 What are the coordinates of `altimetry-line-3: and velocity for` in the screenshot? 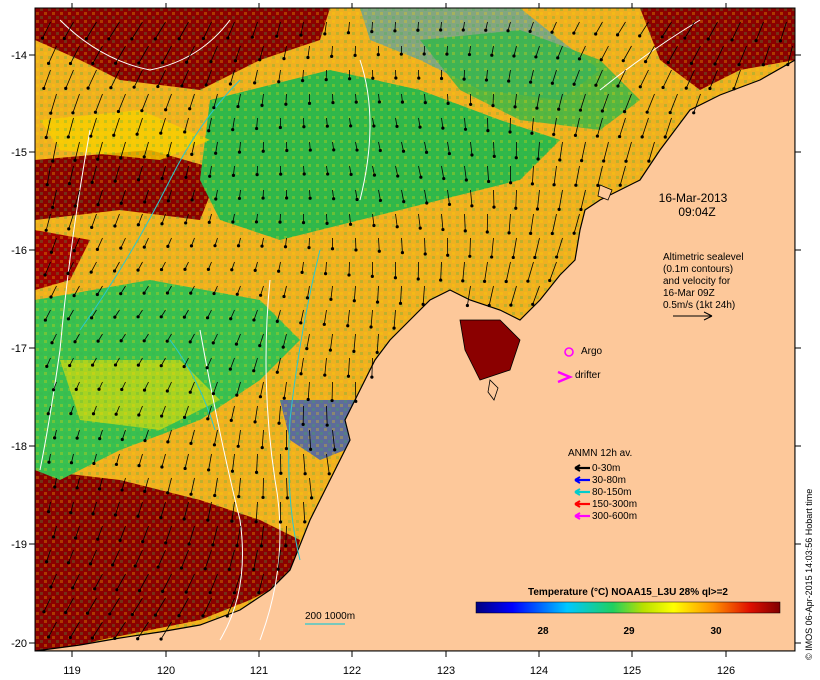 It's located at (697, 281).